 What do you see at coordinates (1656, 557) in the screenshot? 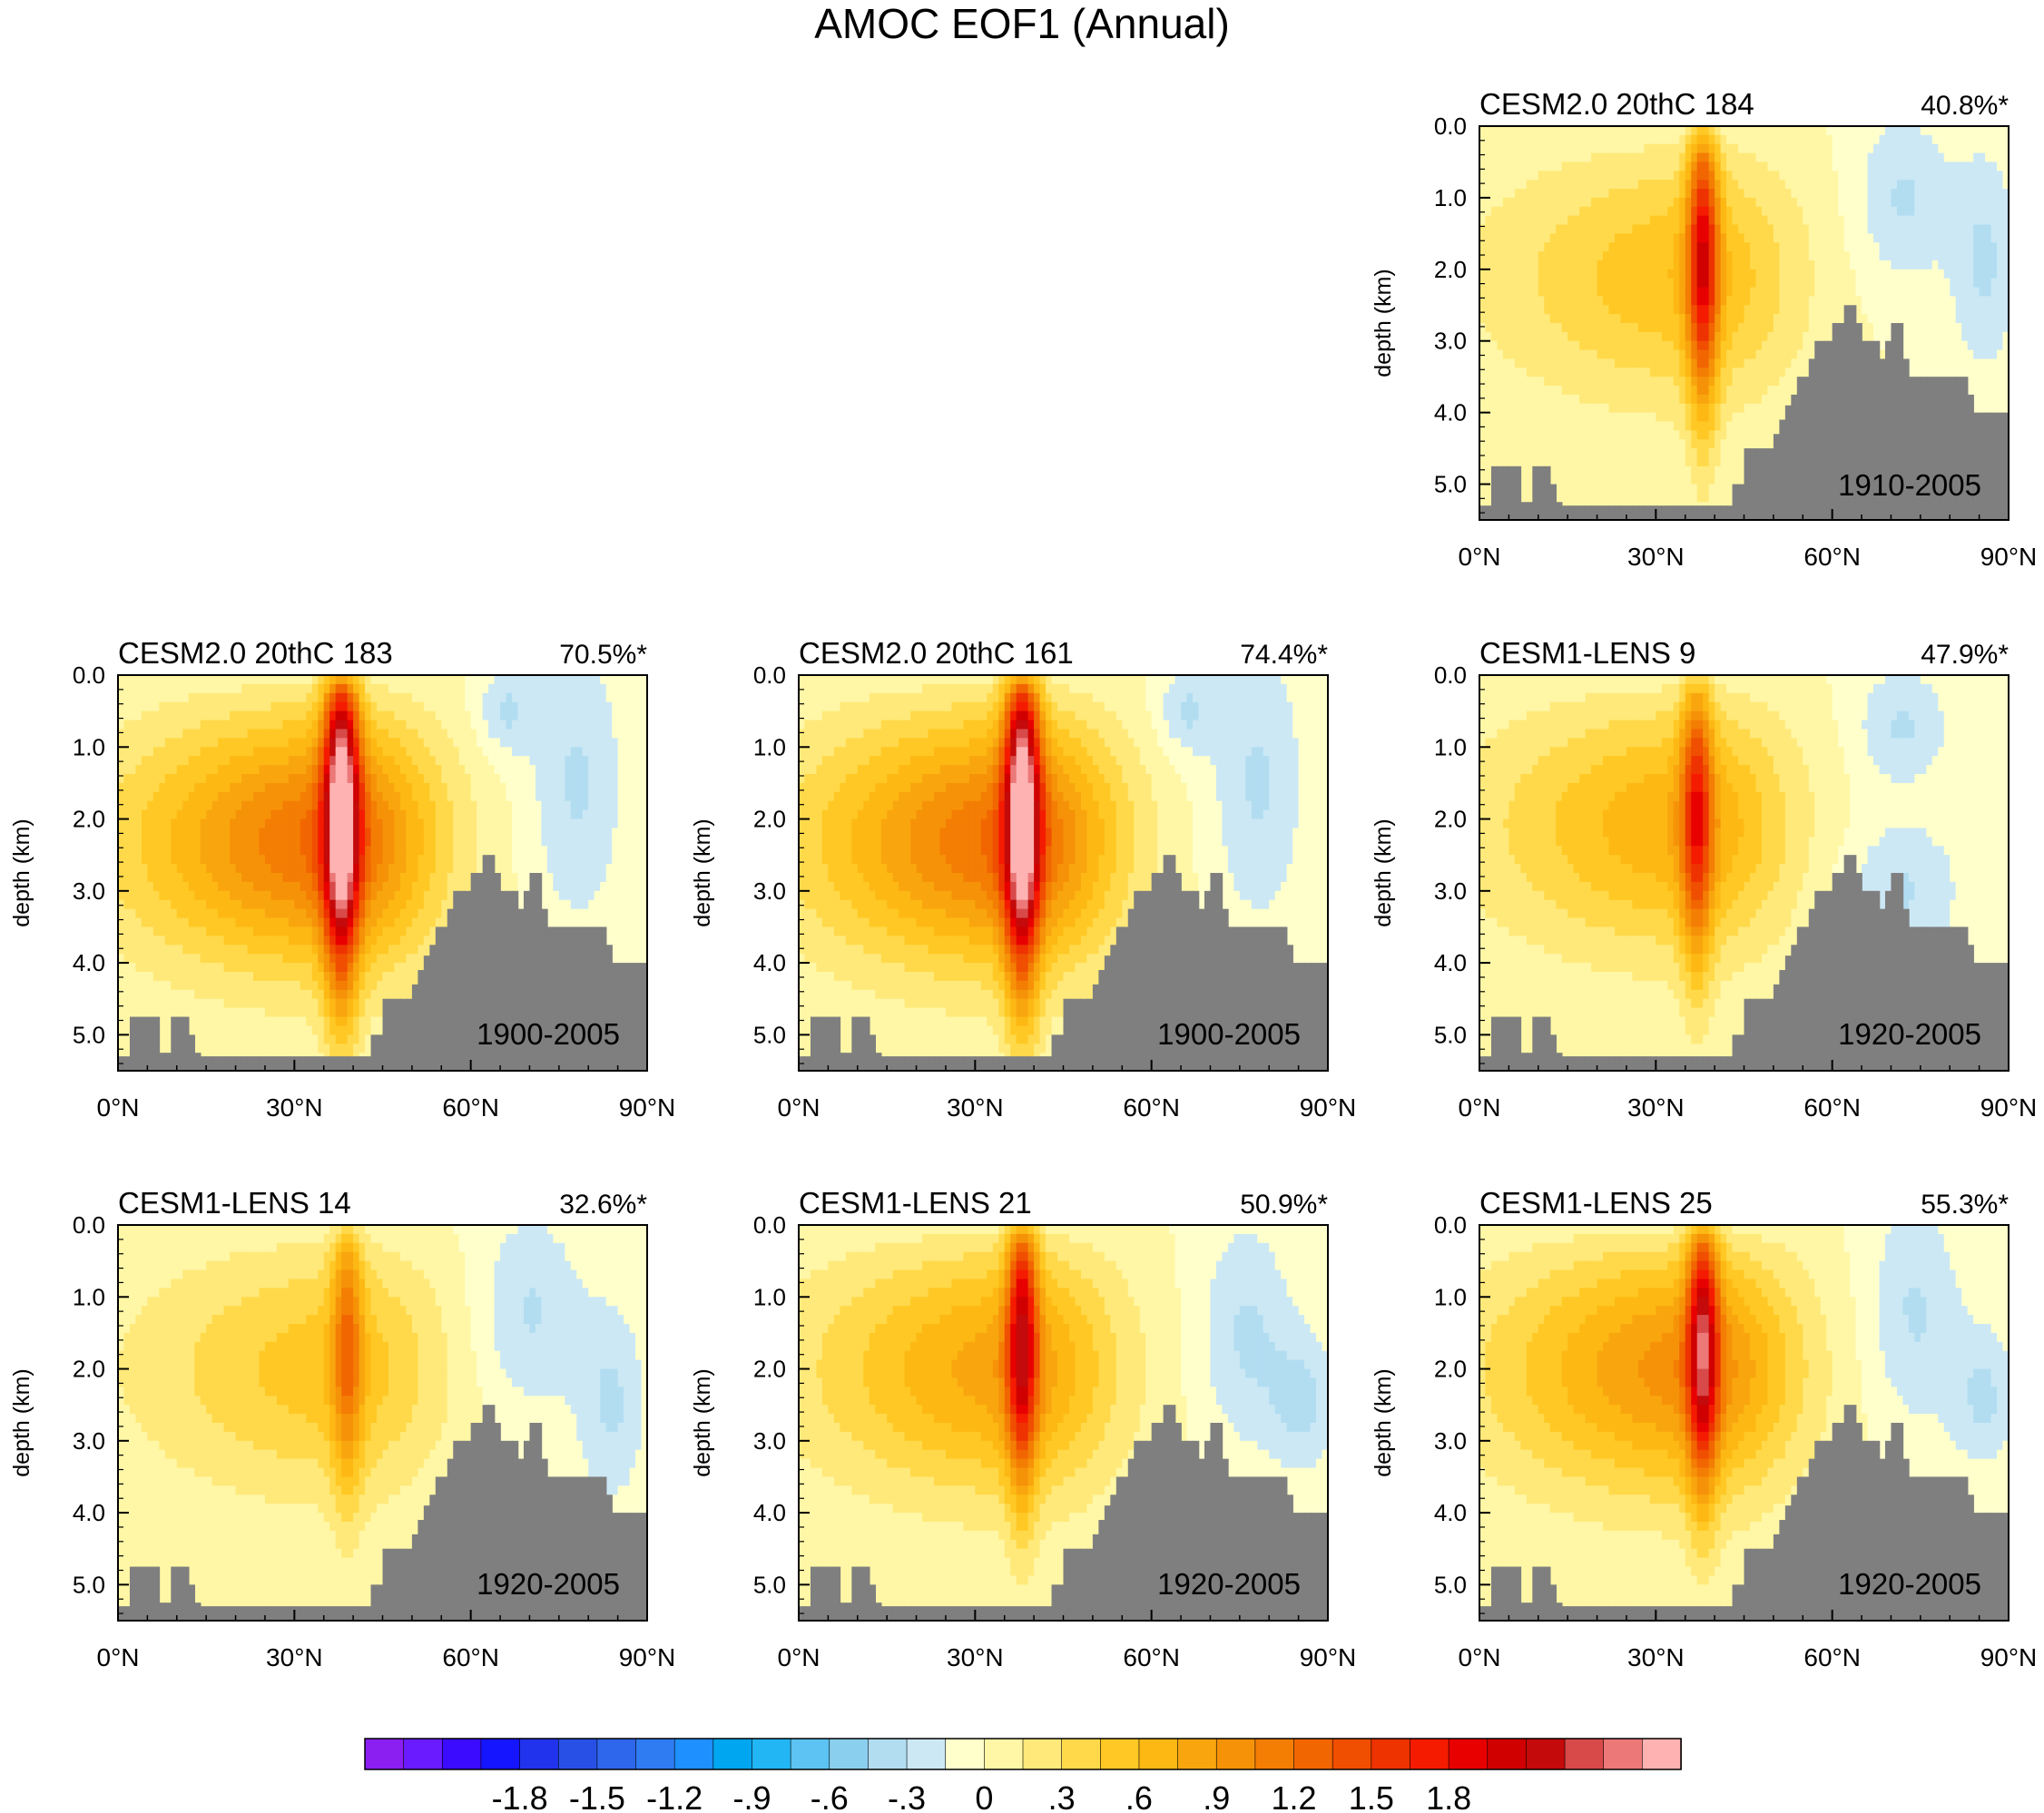
I see `x-tick-label: 30°N` at bounding box center [1656, 557].